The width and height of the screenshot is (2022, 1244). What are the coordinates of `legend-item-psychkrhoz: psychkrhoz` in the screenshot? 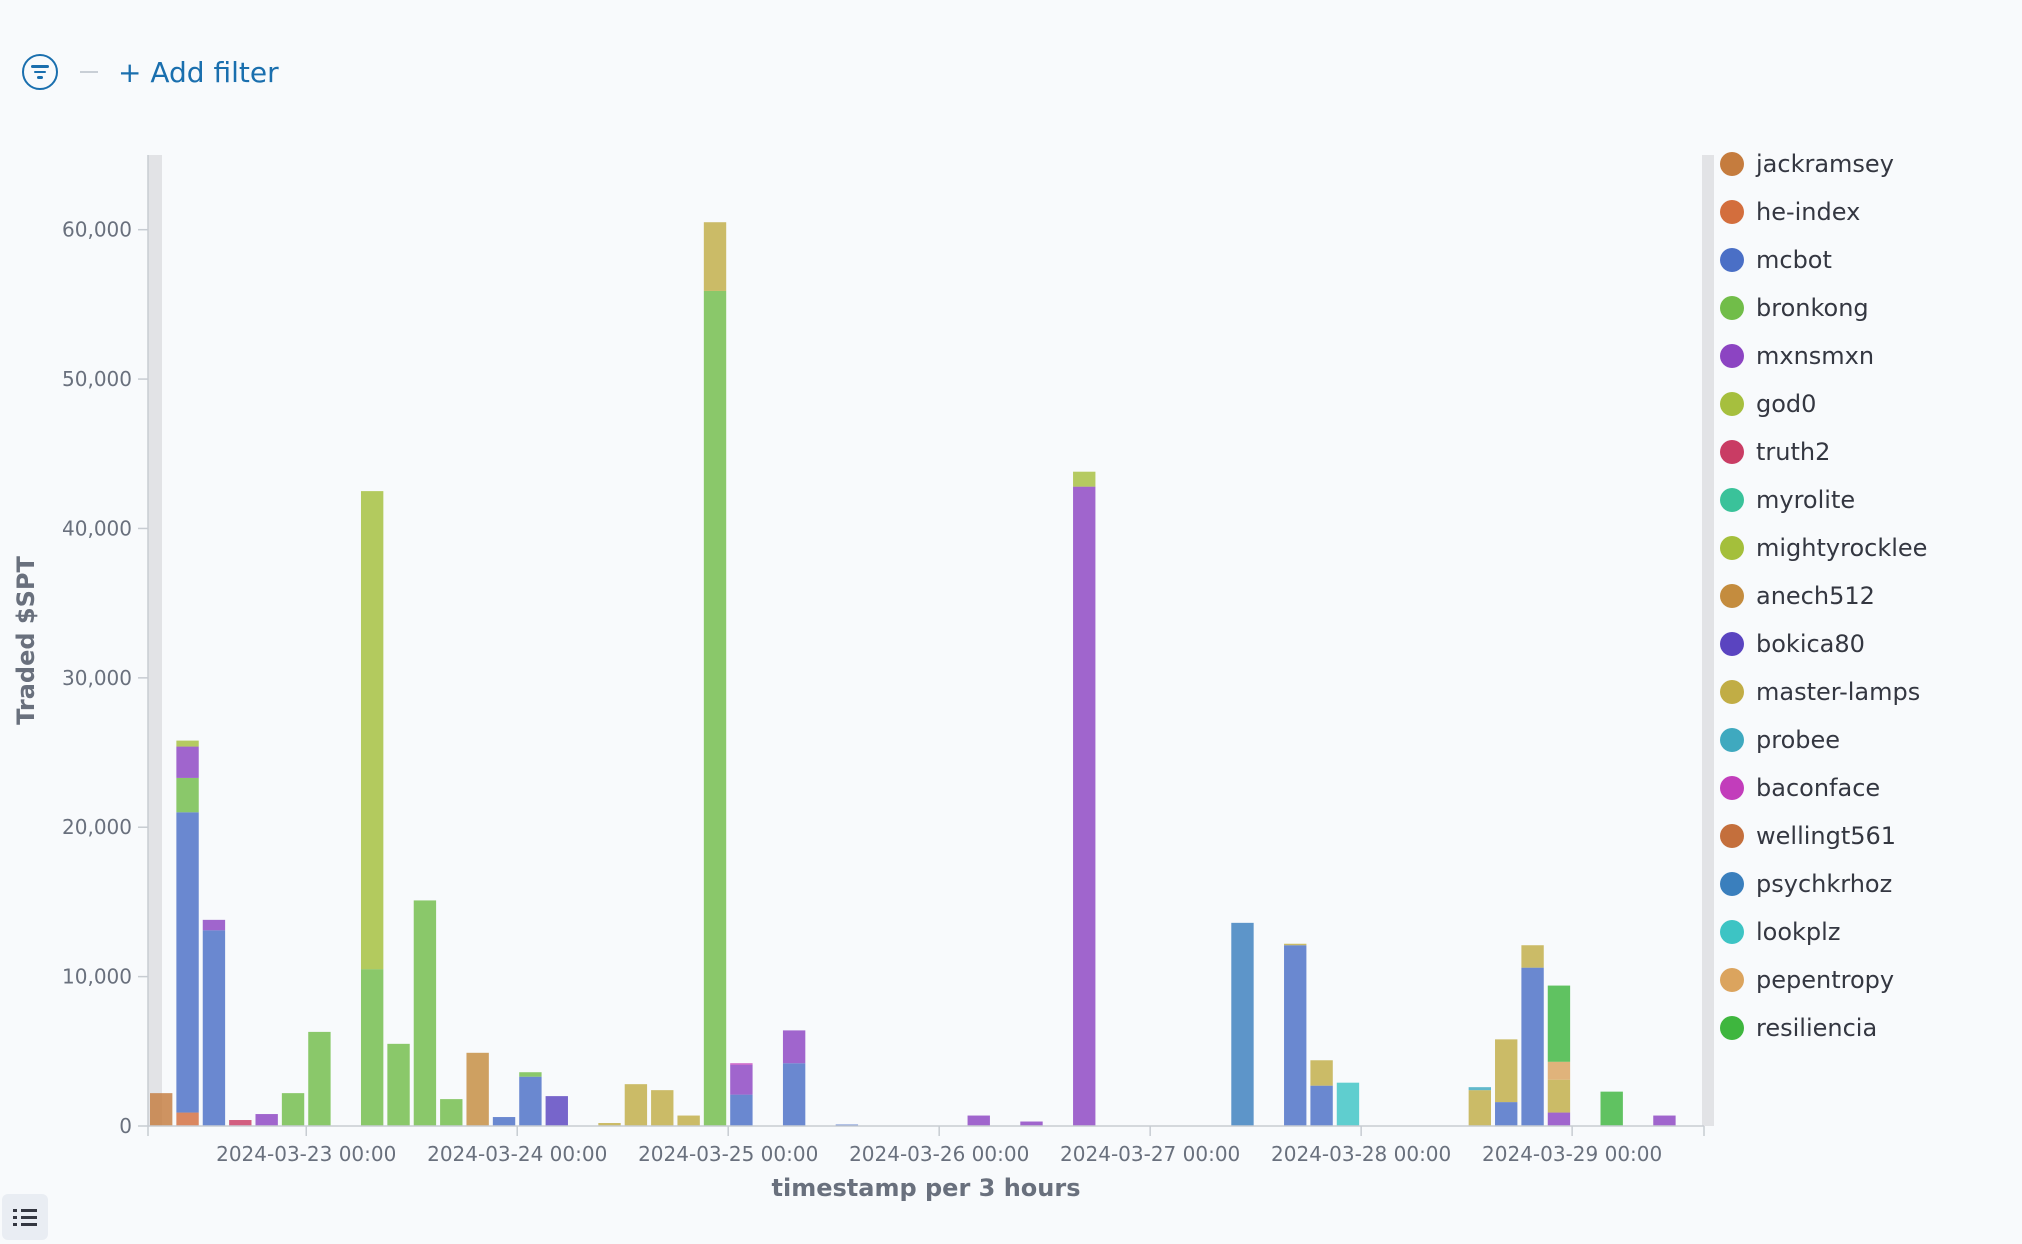 It's located at (1865, 884).